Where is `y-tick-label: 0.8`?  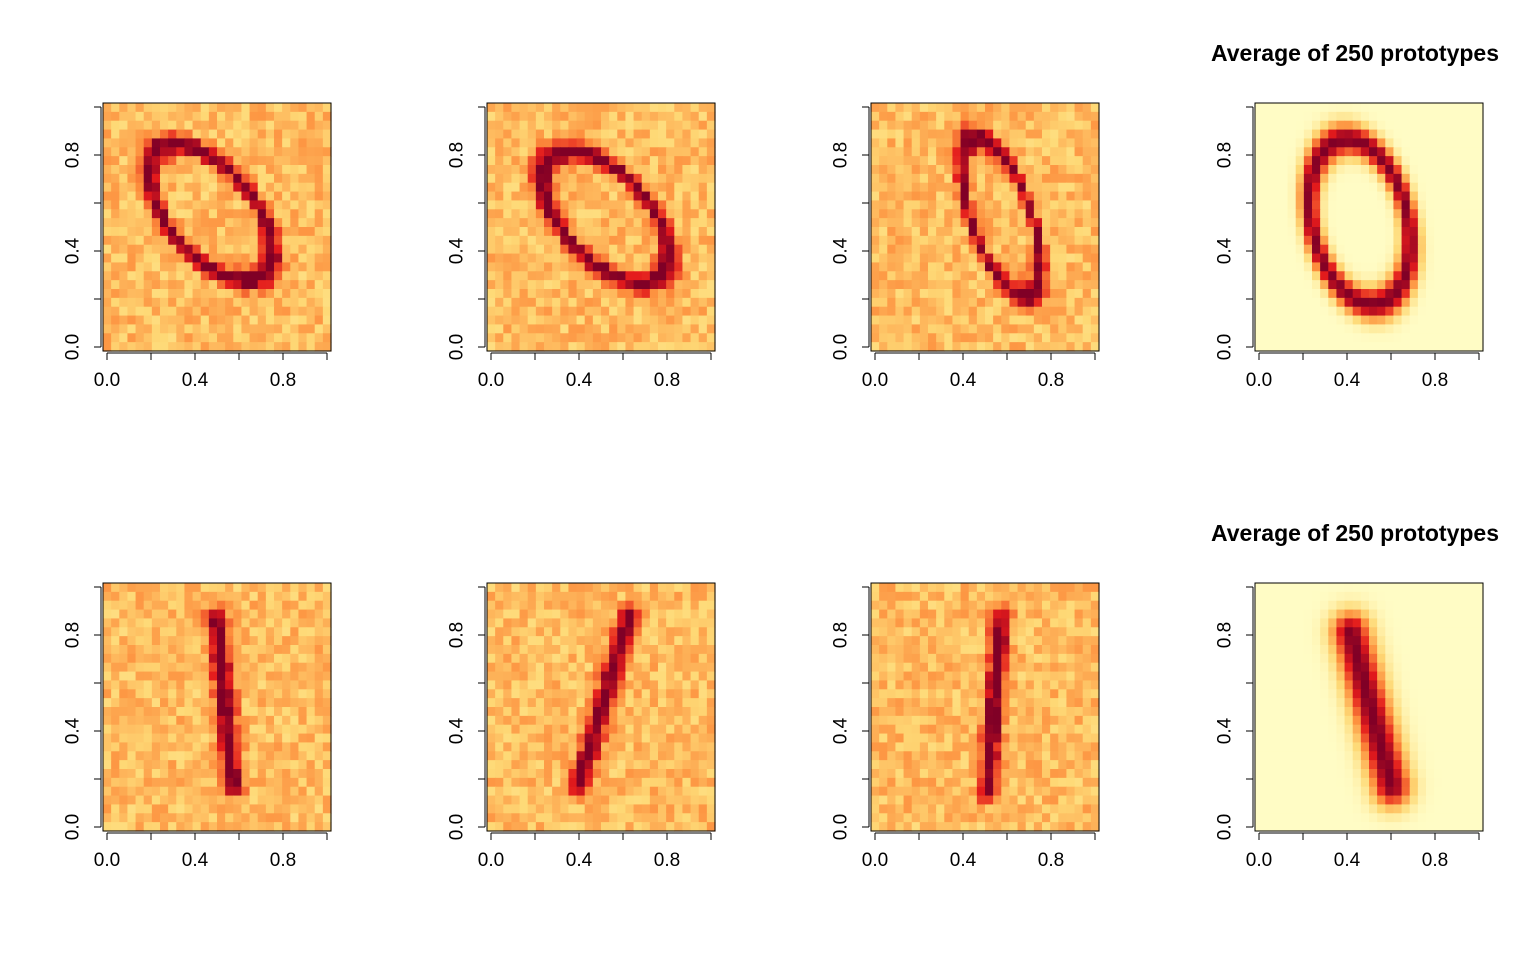
y-tick-label: 0.8 is located at coordinates (73, 155).